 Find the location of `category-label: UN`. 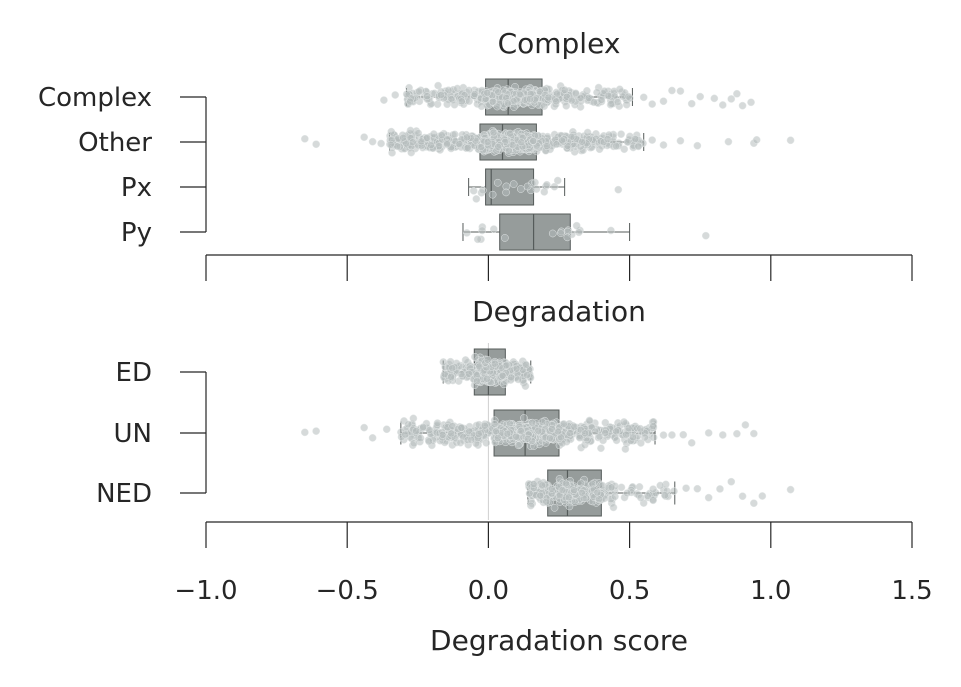

category-label: UN is located at coordinates (133, 434).